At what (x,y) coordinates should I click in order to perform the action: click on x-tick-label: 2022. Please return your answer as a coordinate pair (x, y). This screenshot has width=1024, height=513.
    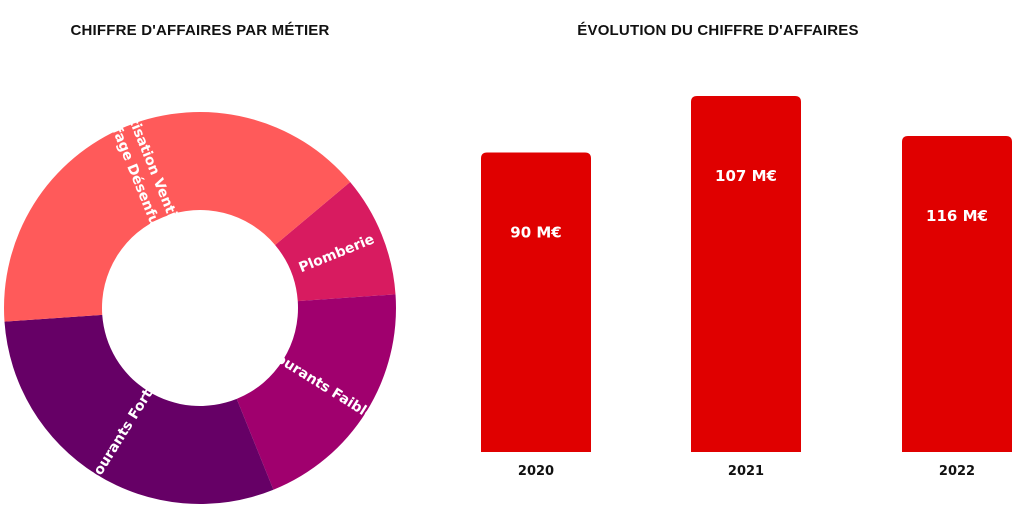
    Looking at the image, I should click on (957, 471).